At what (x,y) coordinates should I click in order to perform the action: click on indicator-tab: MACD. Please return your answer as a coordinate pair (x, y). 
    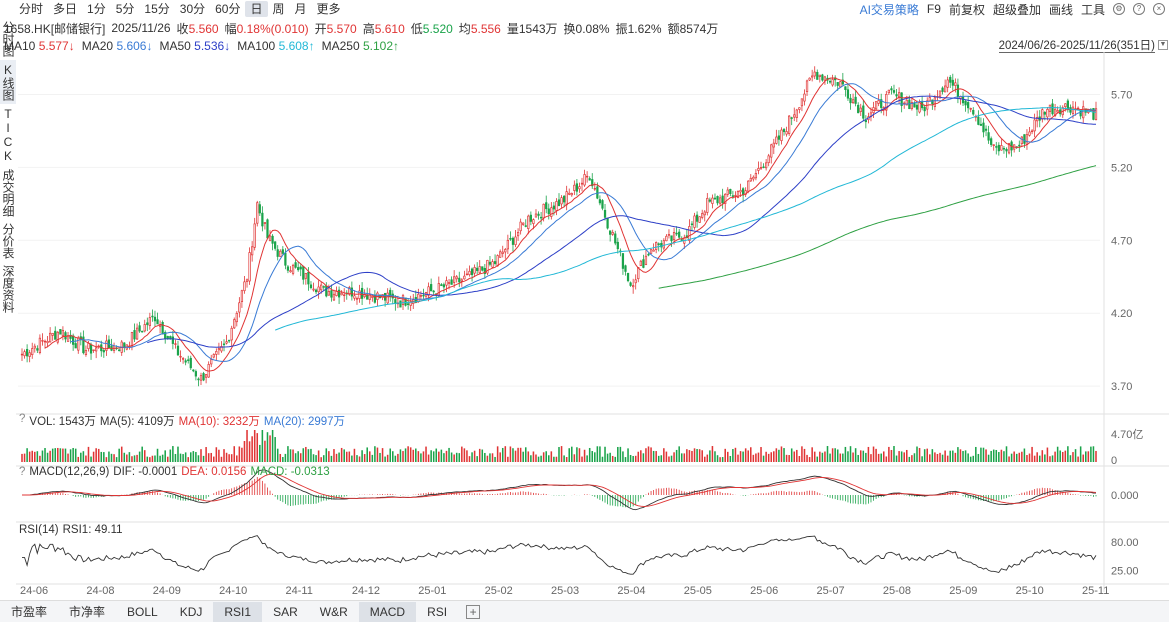
    Looking at the image, I should click on (387, 611).